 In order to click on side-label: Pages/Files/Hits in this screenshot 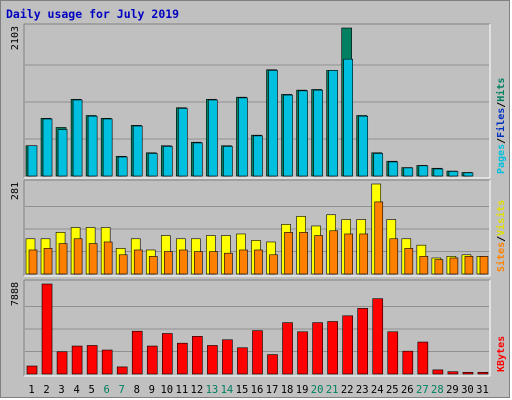, I will do `click(501, 126)`.